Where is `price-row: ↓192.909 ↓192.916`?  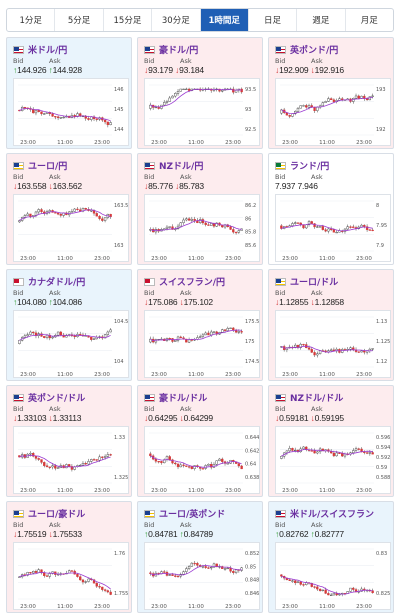 price-row: ↓192.909 ↓192.916 is located at coordinates (309, 70).